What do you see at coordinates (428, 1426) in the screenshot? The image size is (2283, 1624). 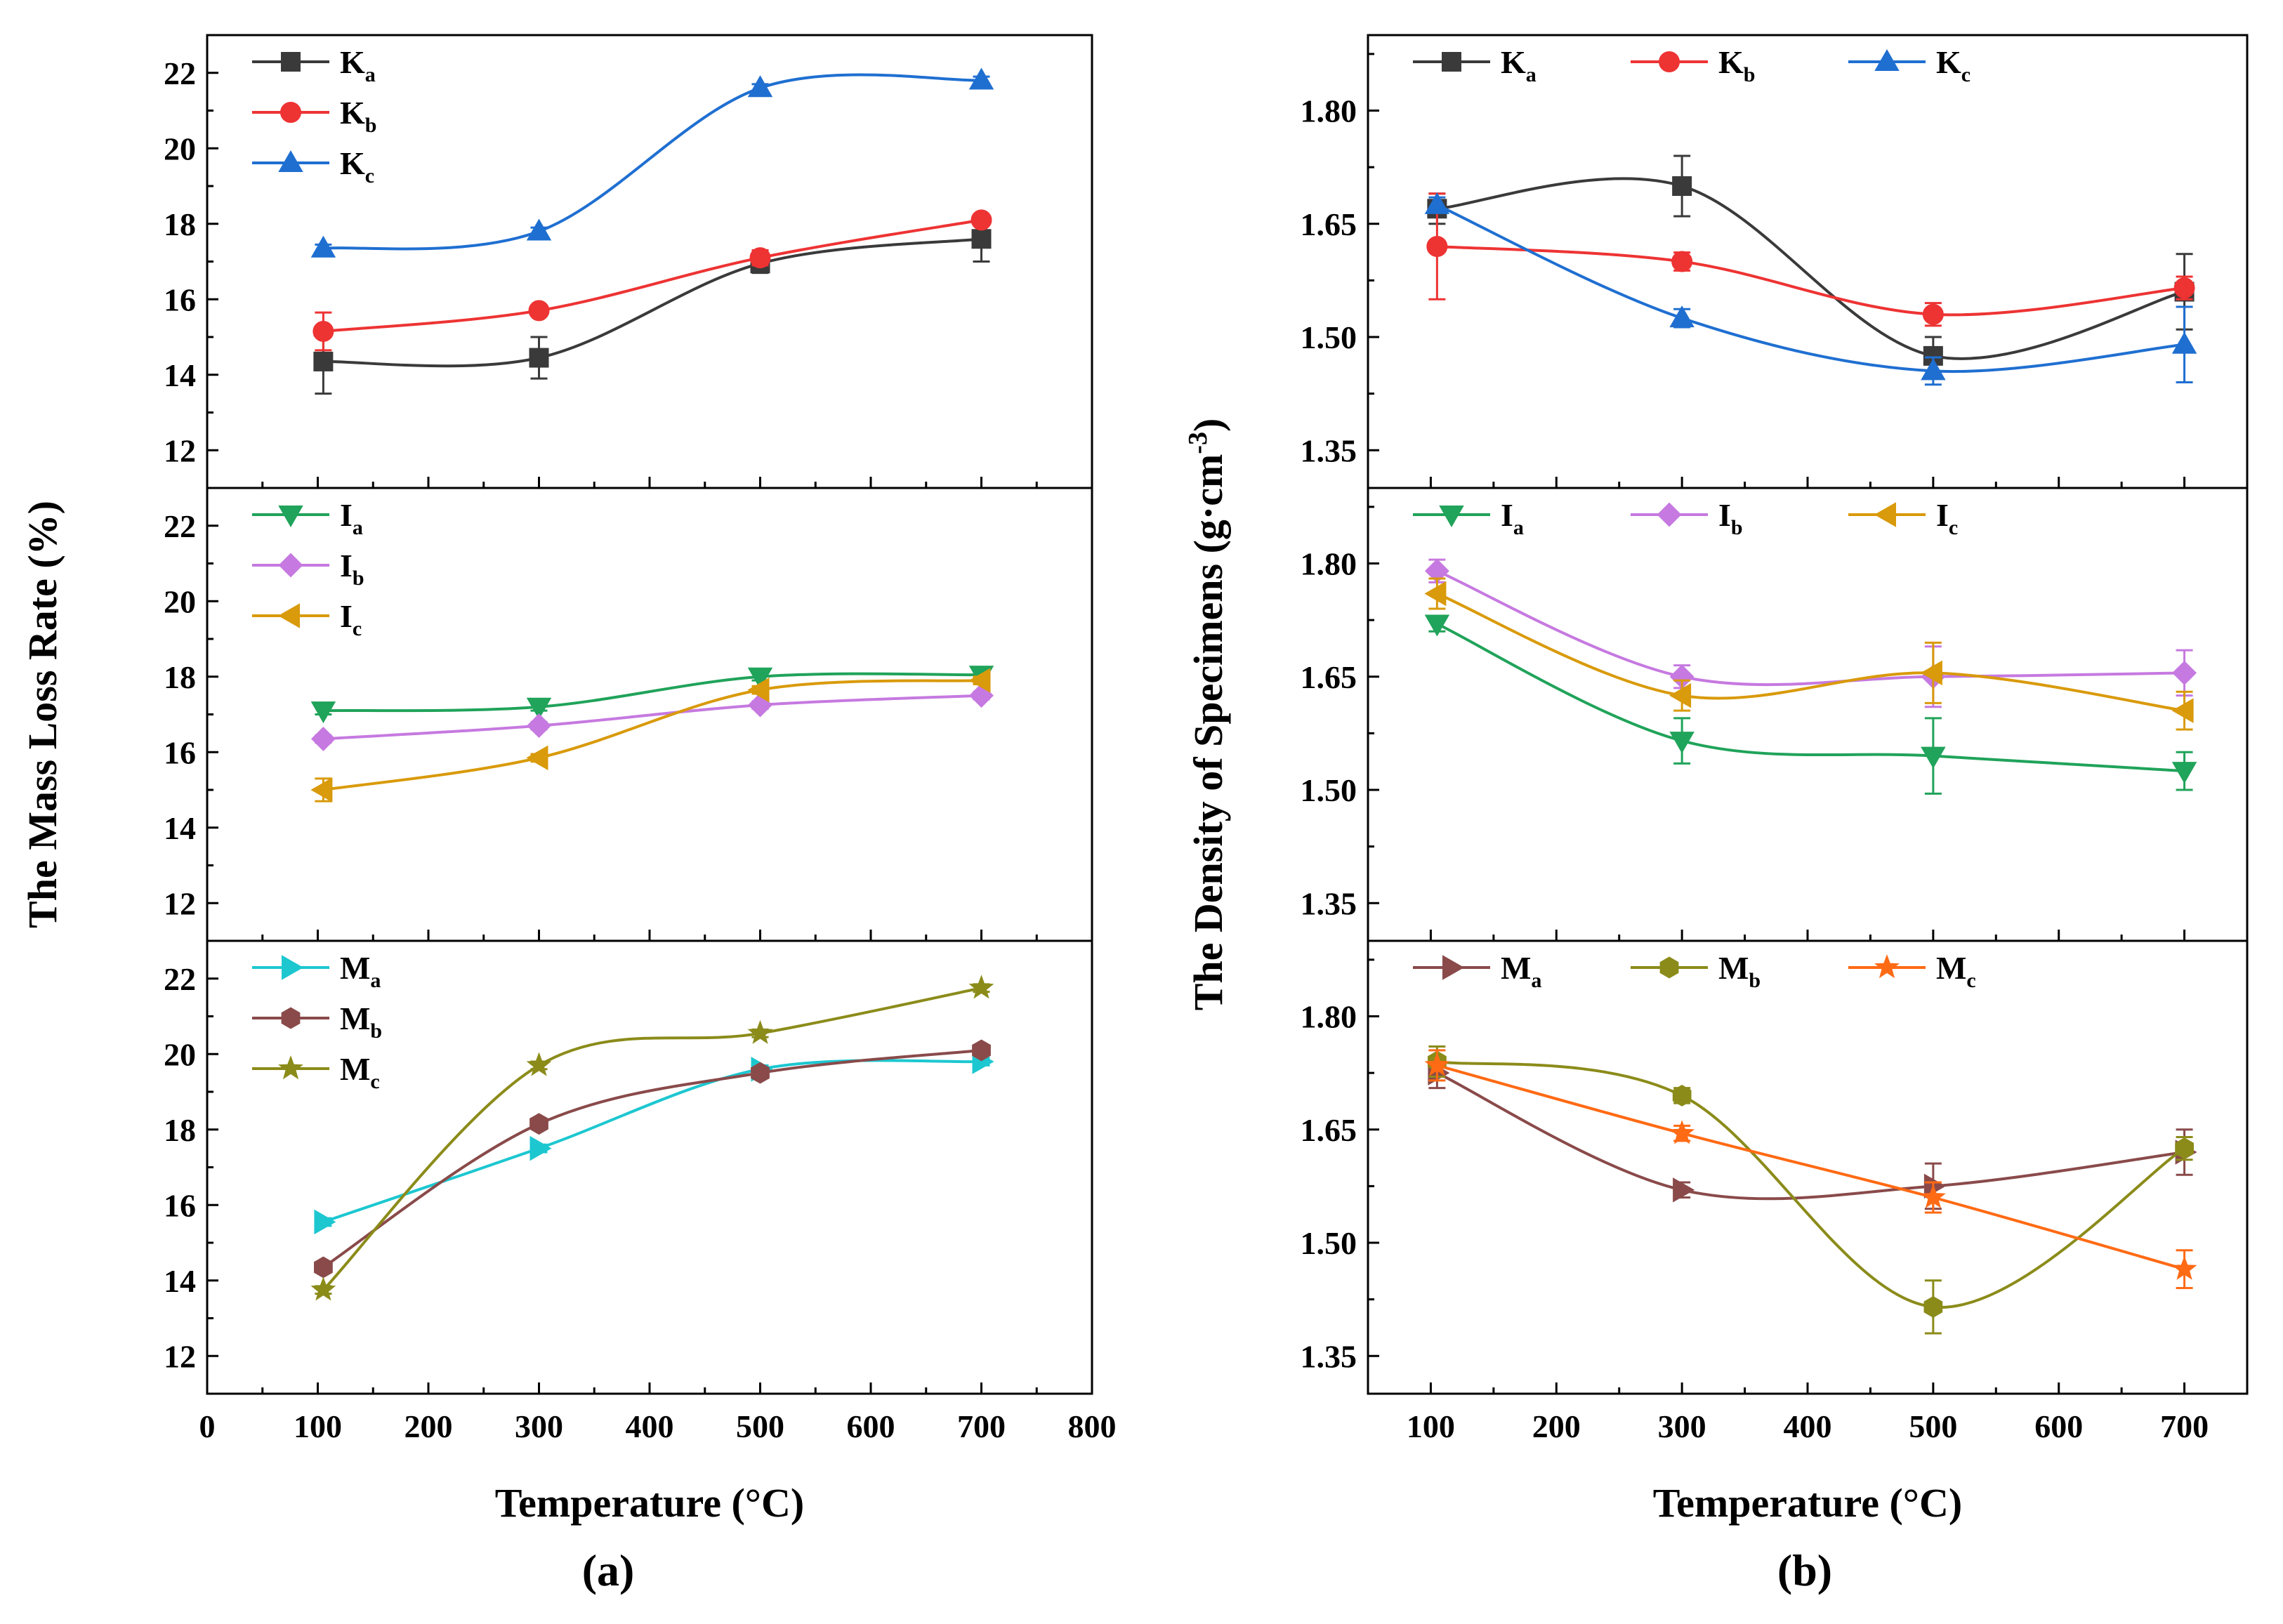 I see `x-tick-label: 200` at bounding box center [428, 1426].